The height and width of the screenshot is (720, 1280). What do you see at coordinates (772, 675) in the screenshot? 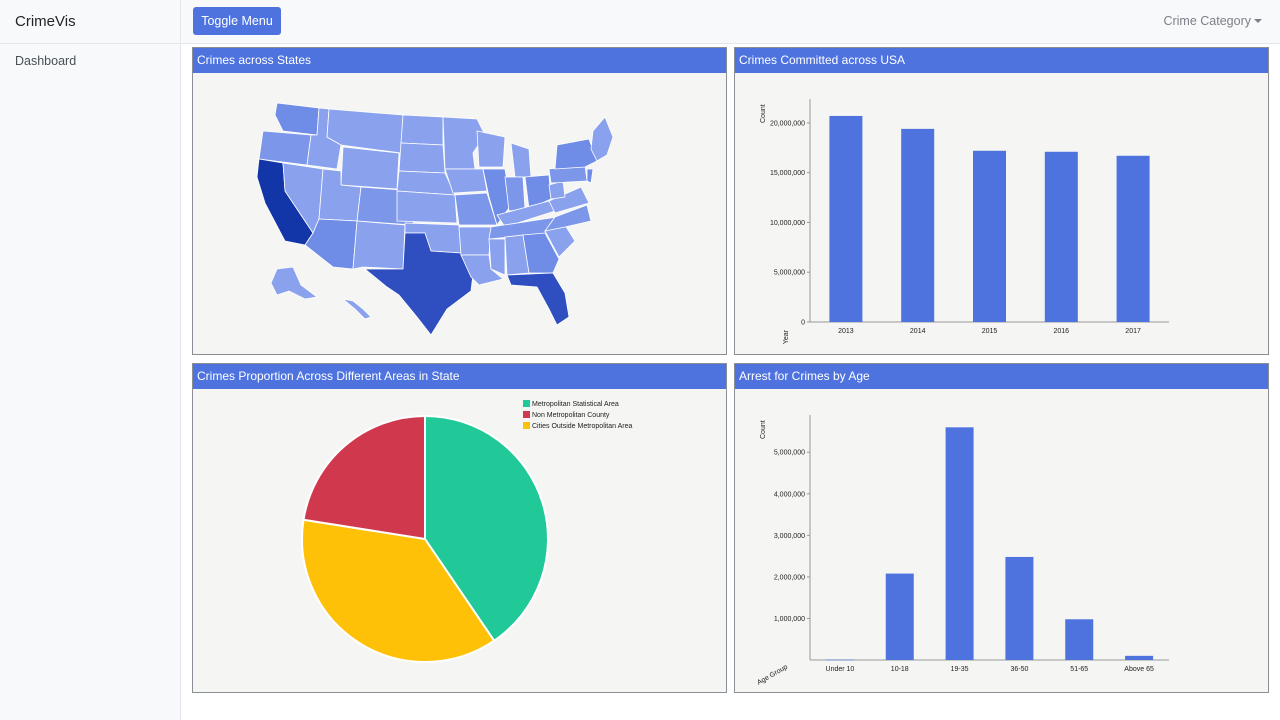
I see `age-x-axis-label: Age Group` at bounding box center [772, 675].